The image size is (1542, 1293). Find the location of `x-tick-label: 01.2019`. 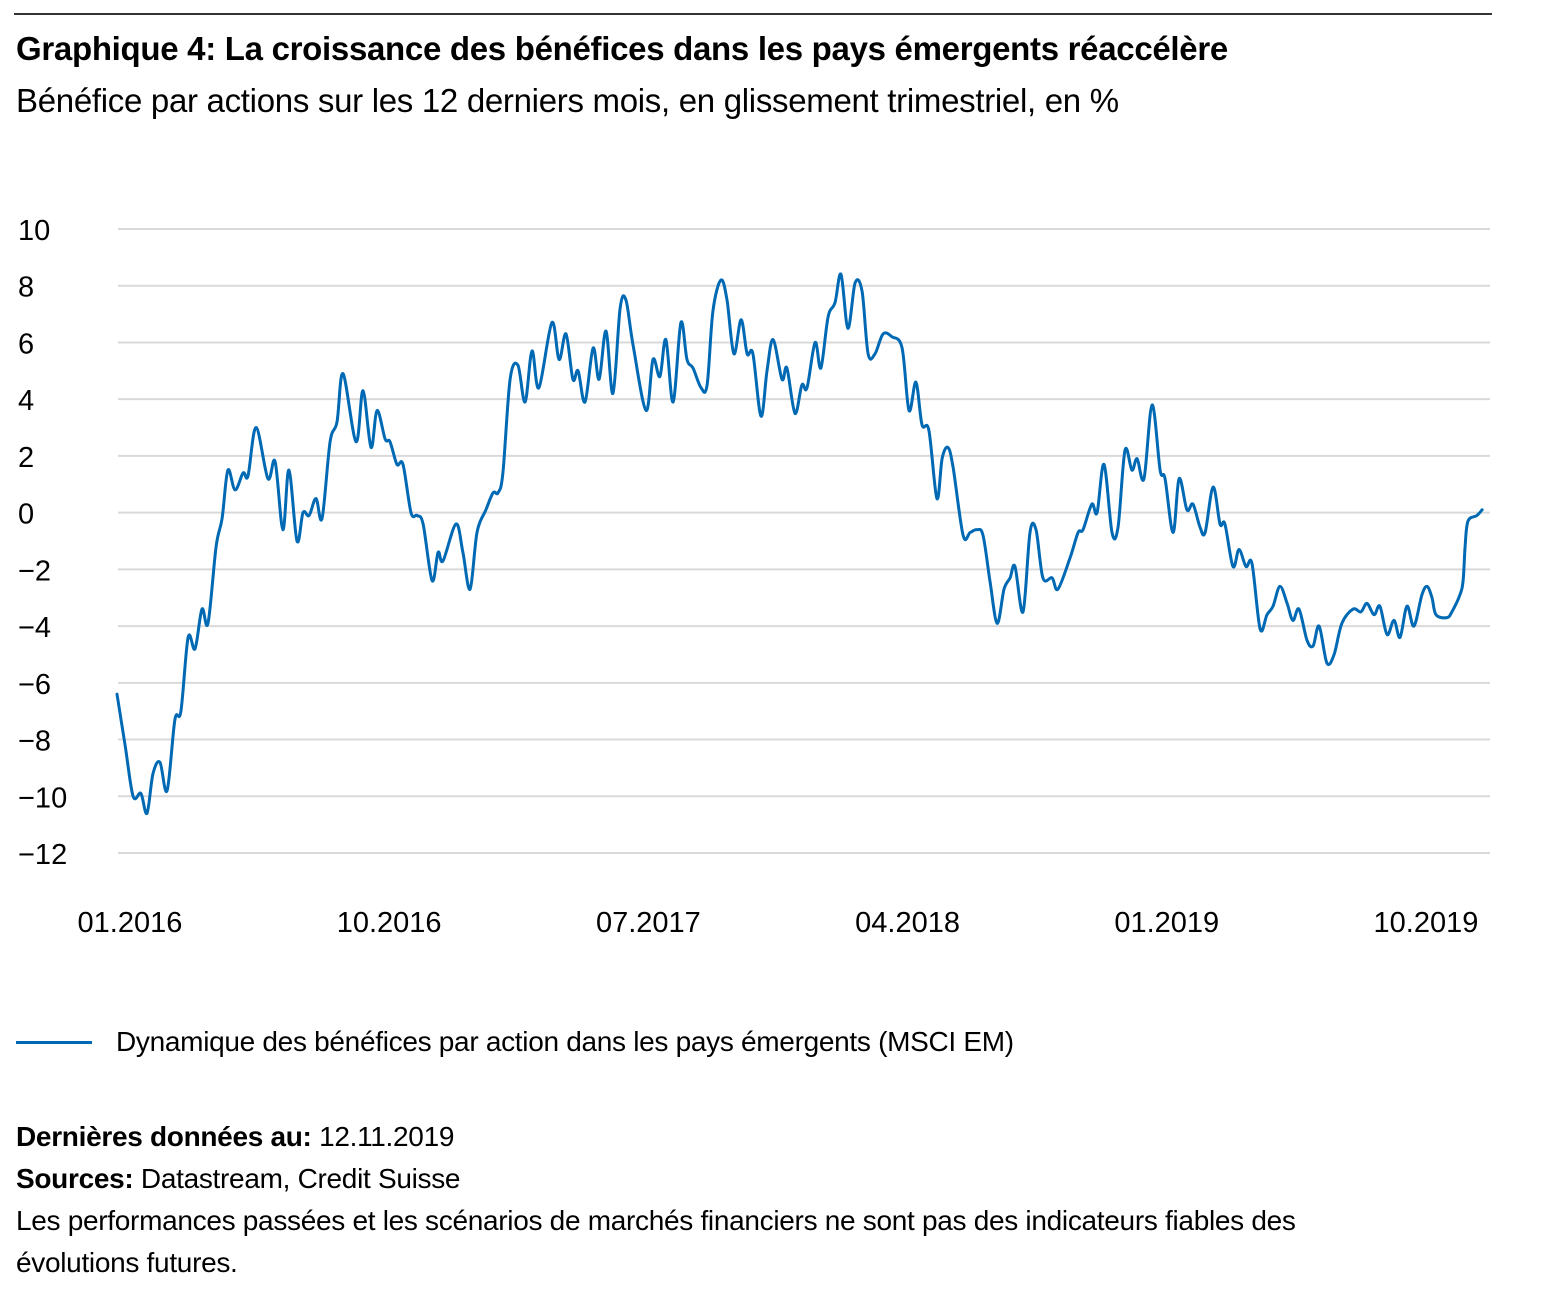

x-tick-label: 01.2019 is located at coordinates (1166, 923).